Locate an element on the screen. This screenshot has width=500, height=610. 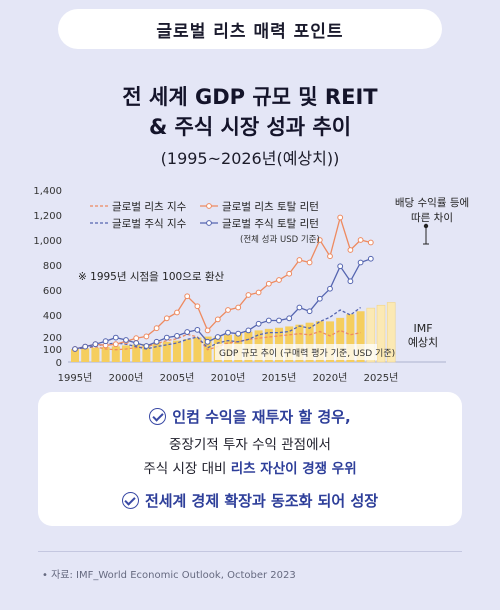
note-line3: 주식 시장 대비 리츠 자산이 경쟁 우위 is located at coordinates (250, 467).